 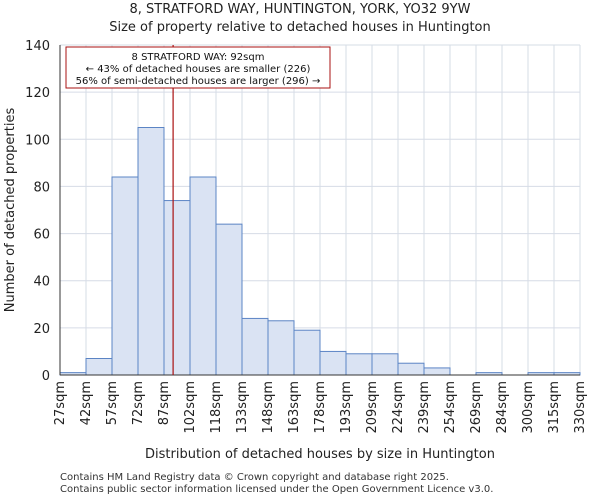 I want to click on x-tick-label: 148sqm, so click(x=268, y=407).